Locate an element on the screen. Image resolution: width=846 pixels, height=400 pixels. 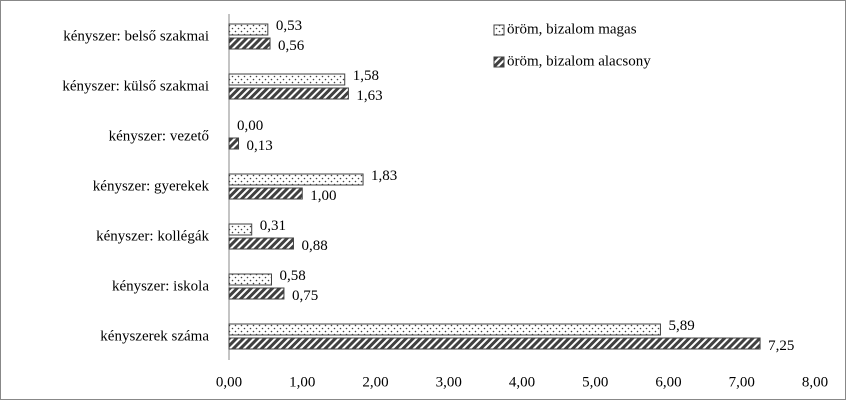
value-label: 0,00 is located at coordinates (250, 126).